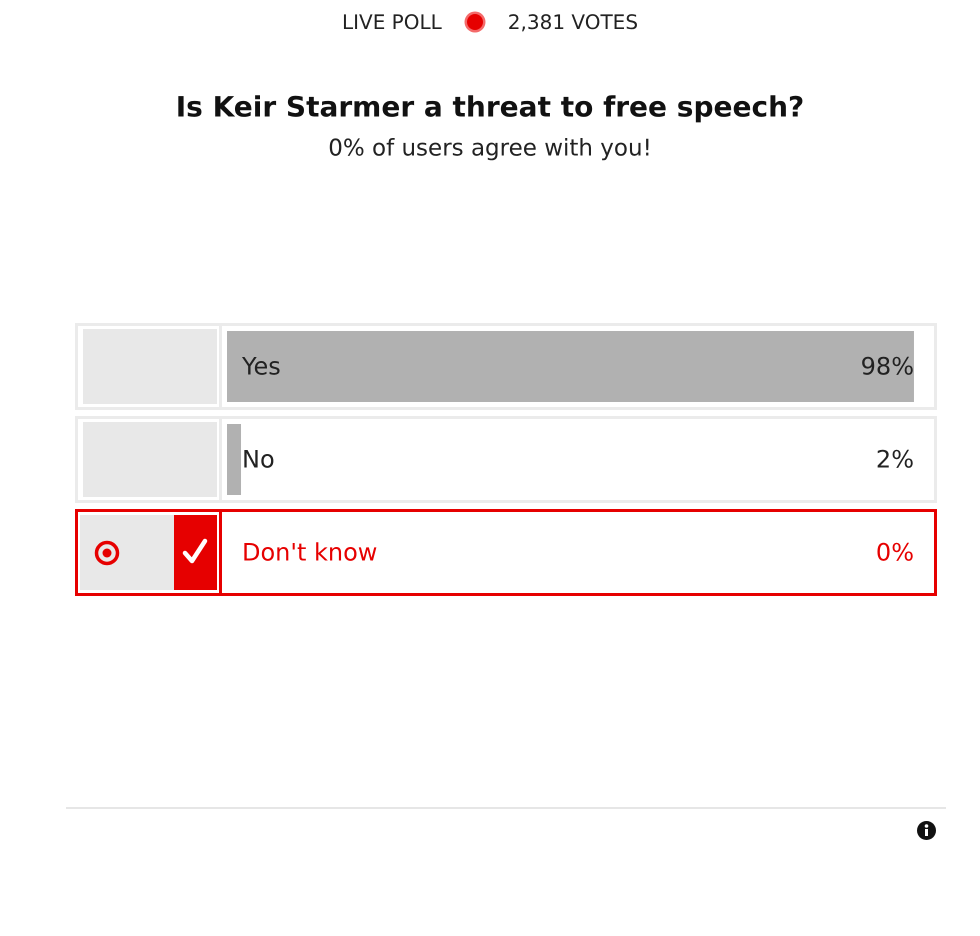 The width and height of the screenshot is (980, 936). Describe the element at coordinates (895, 460) in the screenshot. I see `data-label: 2%` at that location.